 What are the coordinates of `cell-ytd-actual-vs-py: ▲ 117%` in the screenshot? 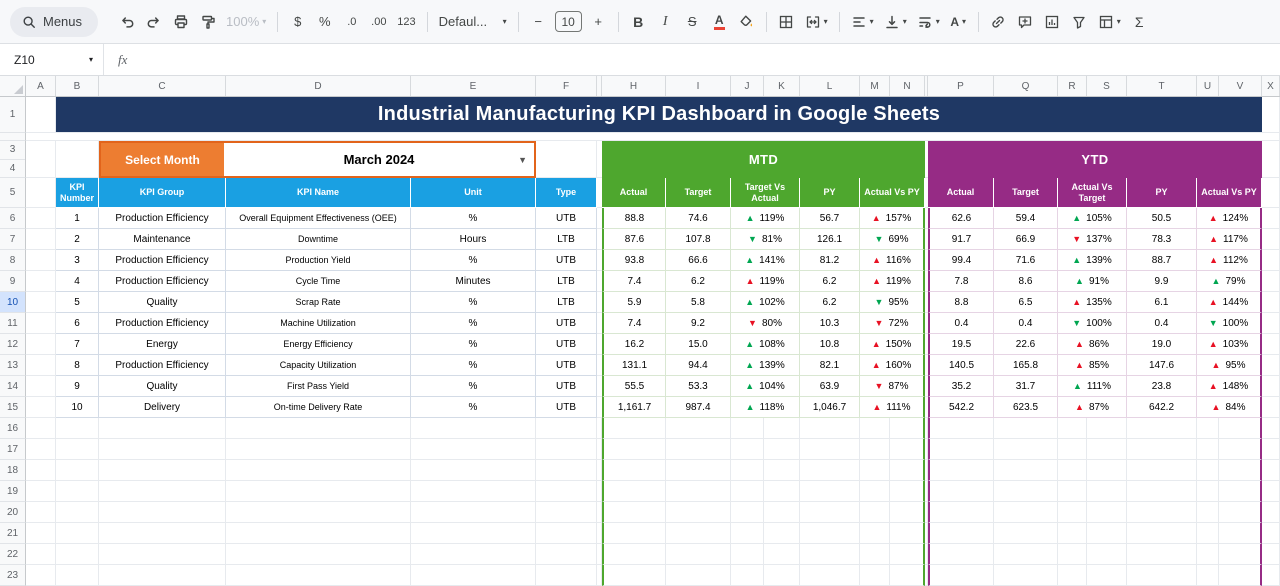 It's located at (1229, 239).